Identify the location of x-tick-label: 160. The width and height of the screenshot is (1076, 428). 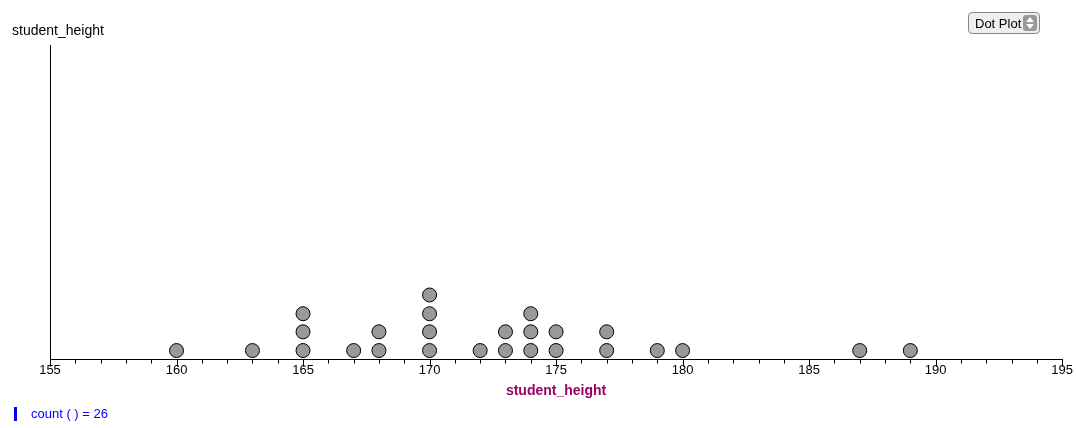
(176, 369).